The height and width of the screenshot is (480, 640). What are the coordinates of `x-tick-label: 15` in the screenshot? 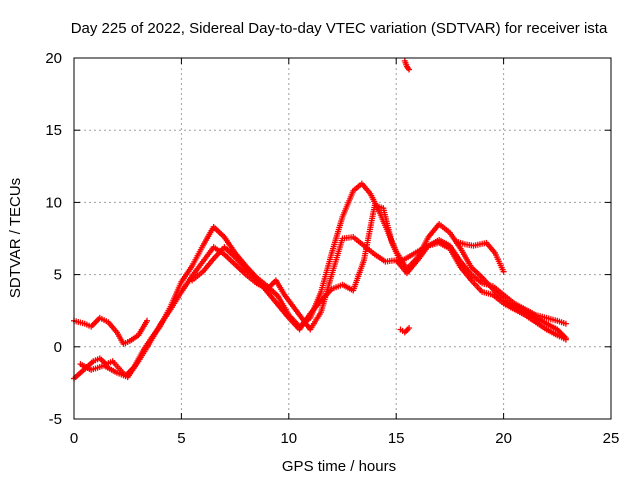 It's located at (396, 438).